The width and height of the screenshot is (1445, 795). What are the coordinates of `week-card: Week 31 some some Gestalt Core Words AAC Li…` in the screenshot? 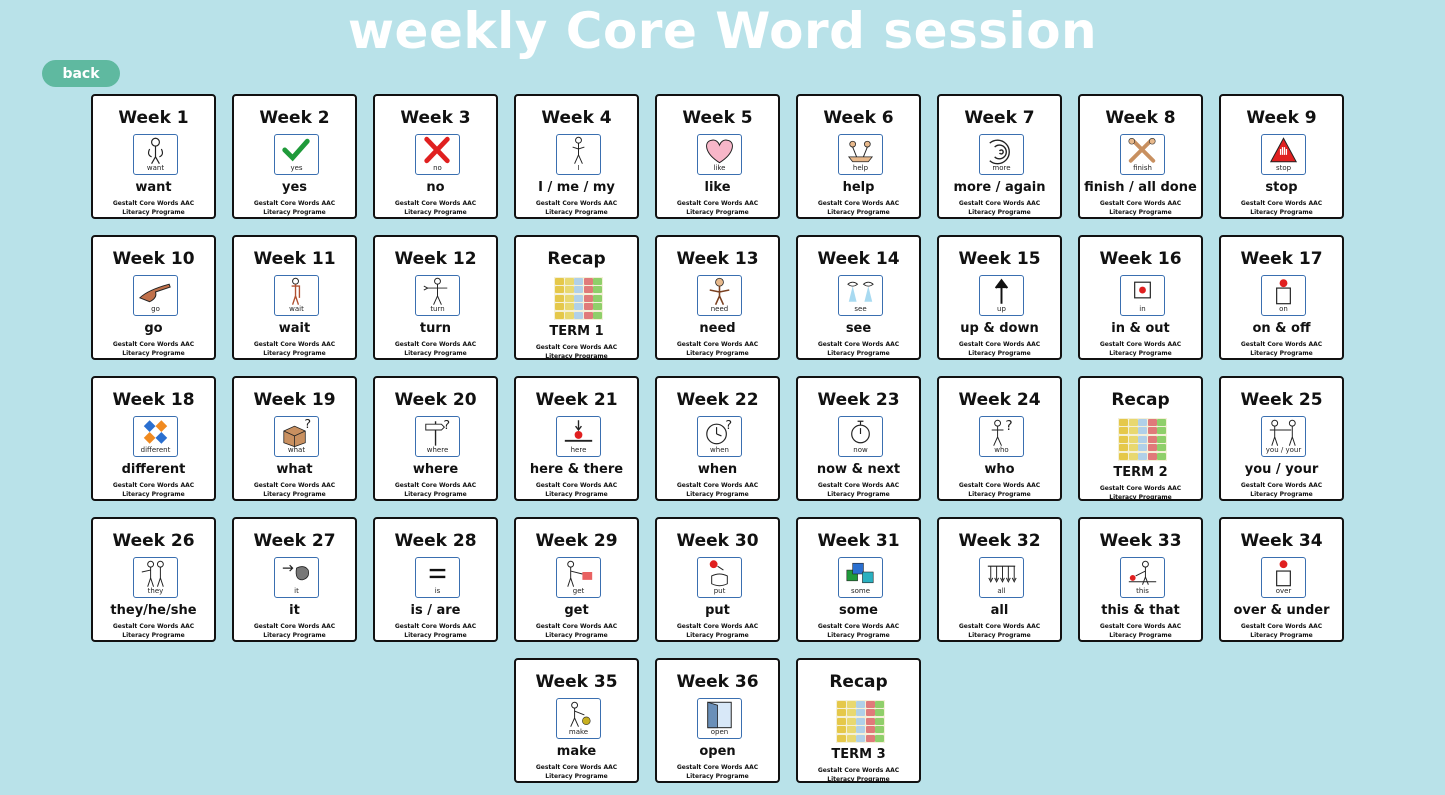 It's located at (858, 579).